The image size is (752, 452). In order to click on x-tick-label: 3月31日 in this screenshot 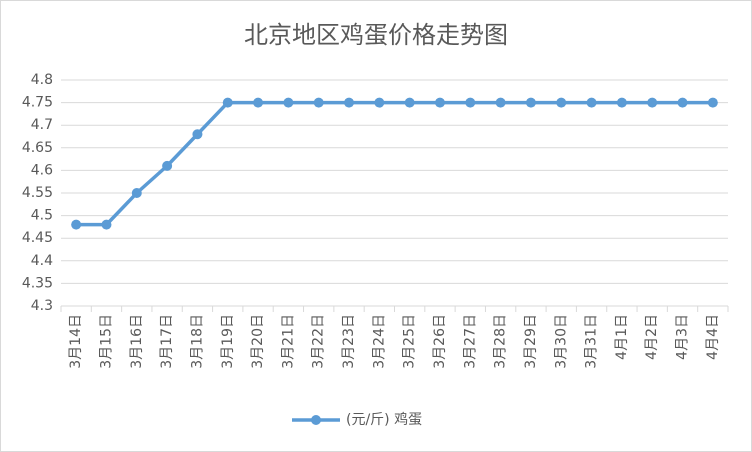, I will do `click(592, 341)`.